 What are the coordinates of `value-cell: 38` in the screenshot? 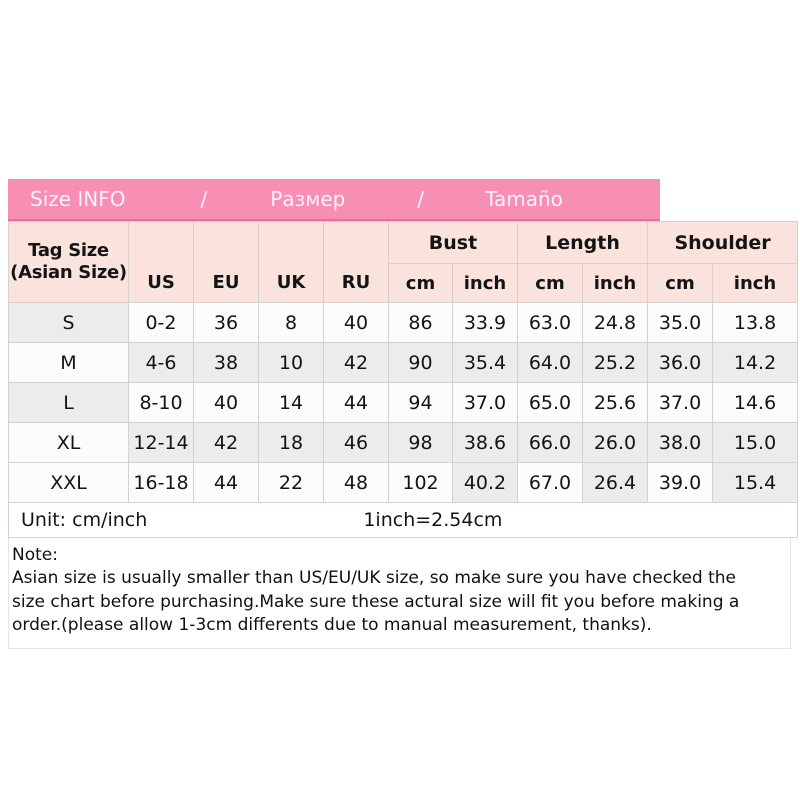 It's located at (226, 362).